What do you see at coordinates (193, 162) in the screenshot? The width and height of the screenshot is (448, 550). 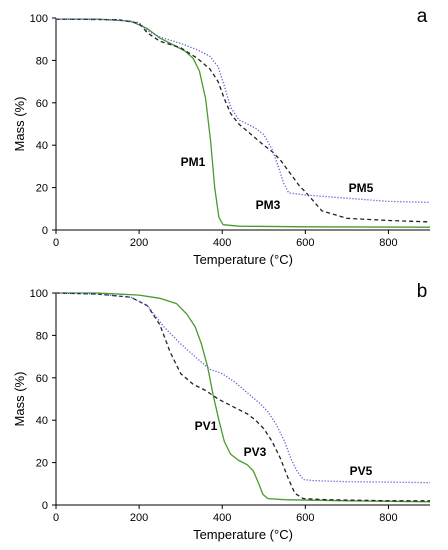 I see `series-annotation-pm1: PM1` at bounding box center [193, 162].